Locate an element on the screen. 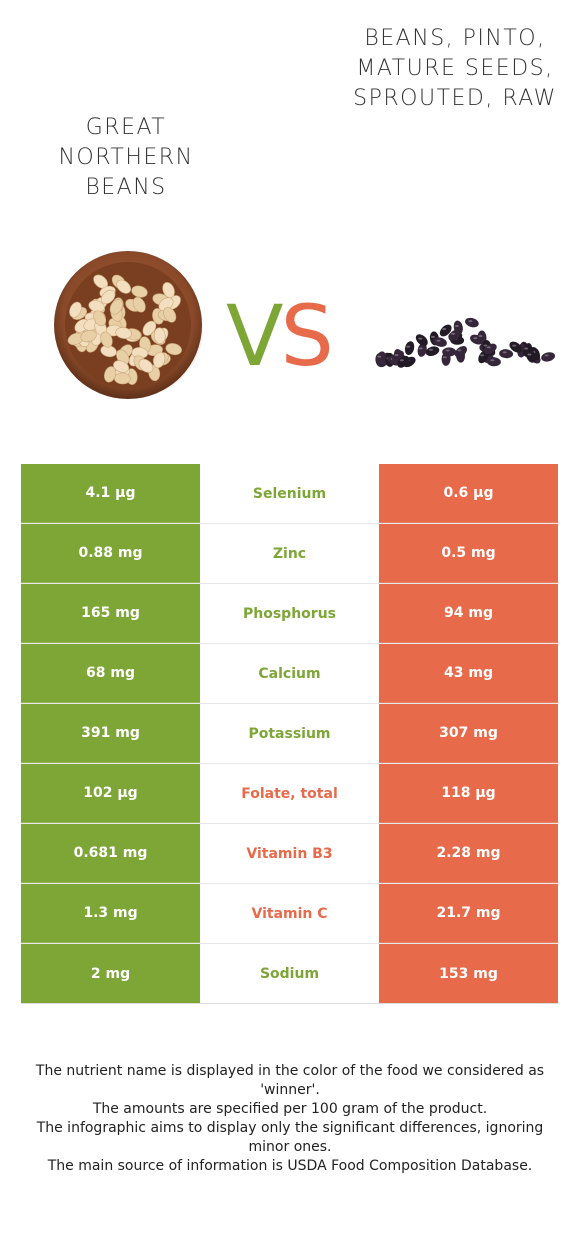 The image size is (580, 1234). right-value: 43 mg is located at coordinates (468, 673).